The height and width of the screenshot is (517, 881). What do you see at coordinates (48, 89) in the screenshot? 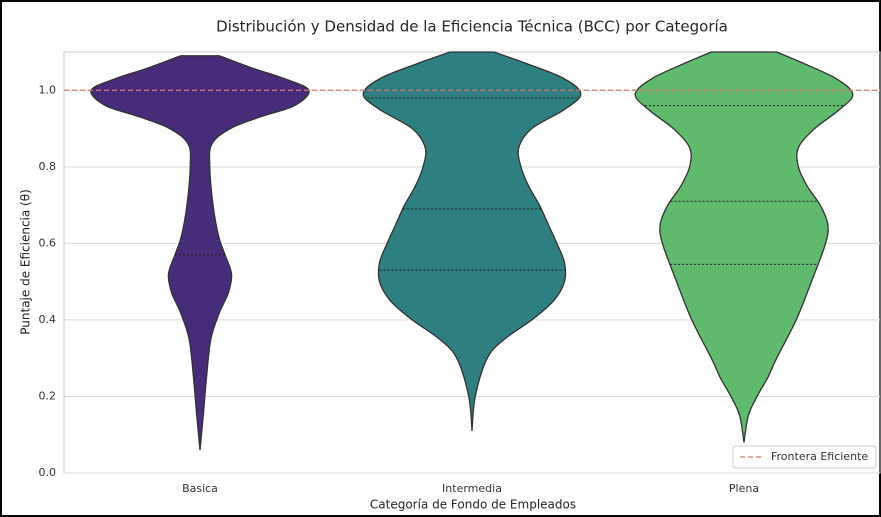
I see `y-tick-label: 1.0` at bounding box center [48, 89].